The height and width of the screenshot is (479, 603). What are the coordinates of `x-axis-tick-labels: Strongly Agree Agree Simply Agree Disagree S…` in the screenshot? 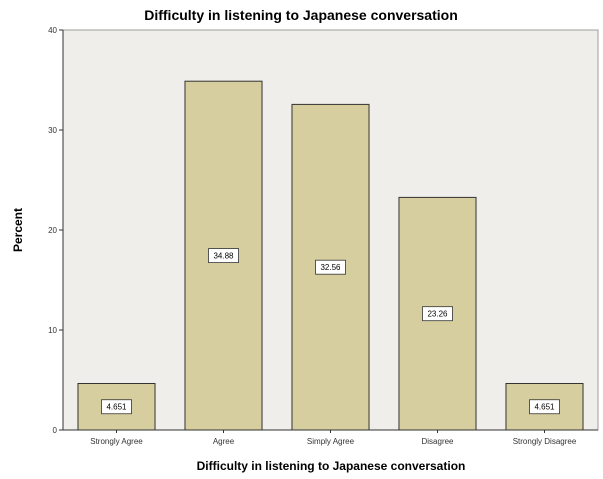 It's located at (333, 438).